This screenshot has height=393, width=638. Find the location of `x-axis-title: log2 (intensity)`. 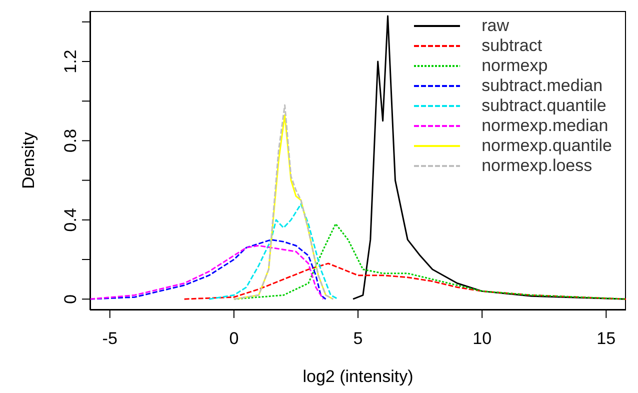

x-axis-title: log2 (intensity) is located at coordinates (358, 376).